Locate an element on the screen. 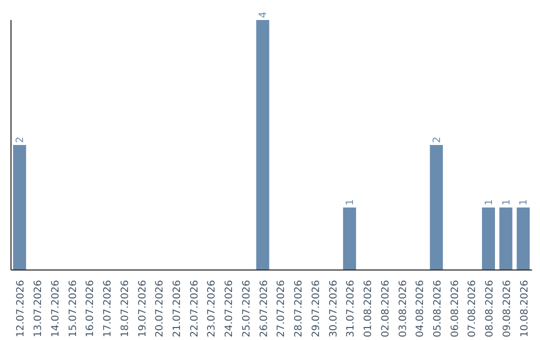 The height and width of the screenshot is (340, 540). x-tick-label: 21.07.2026 is located at coordinates (177, 309).